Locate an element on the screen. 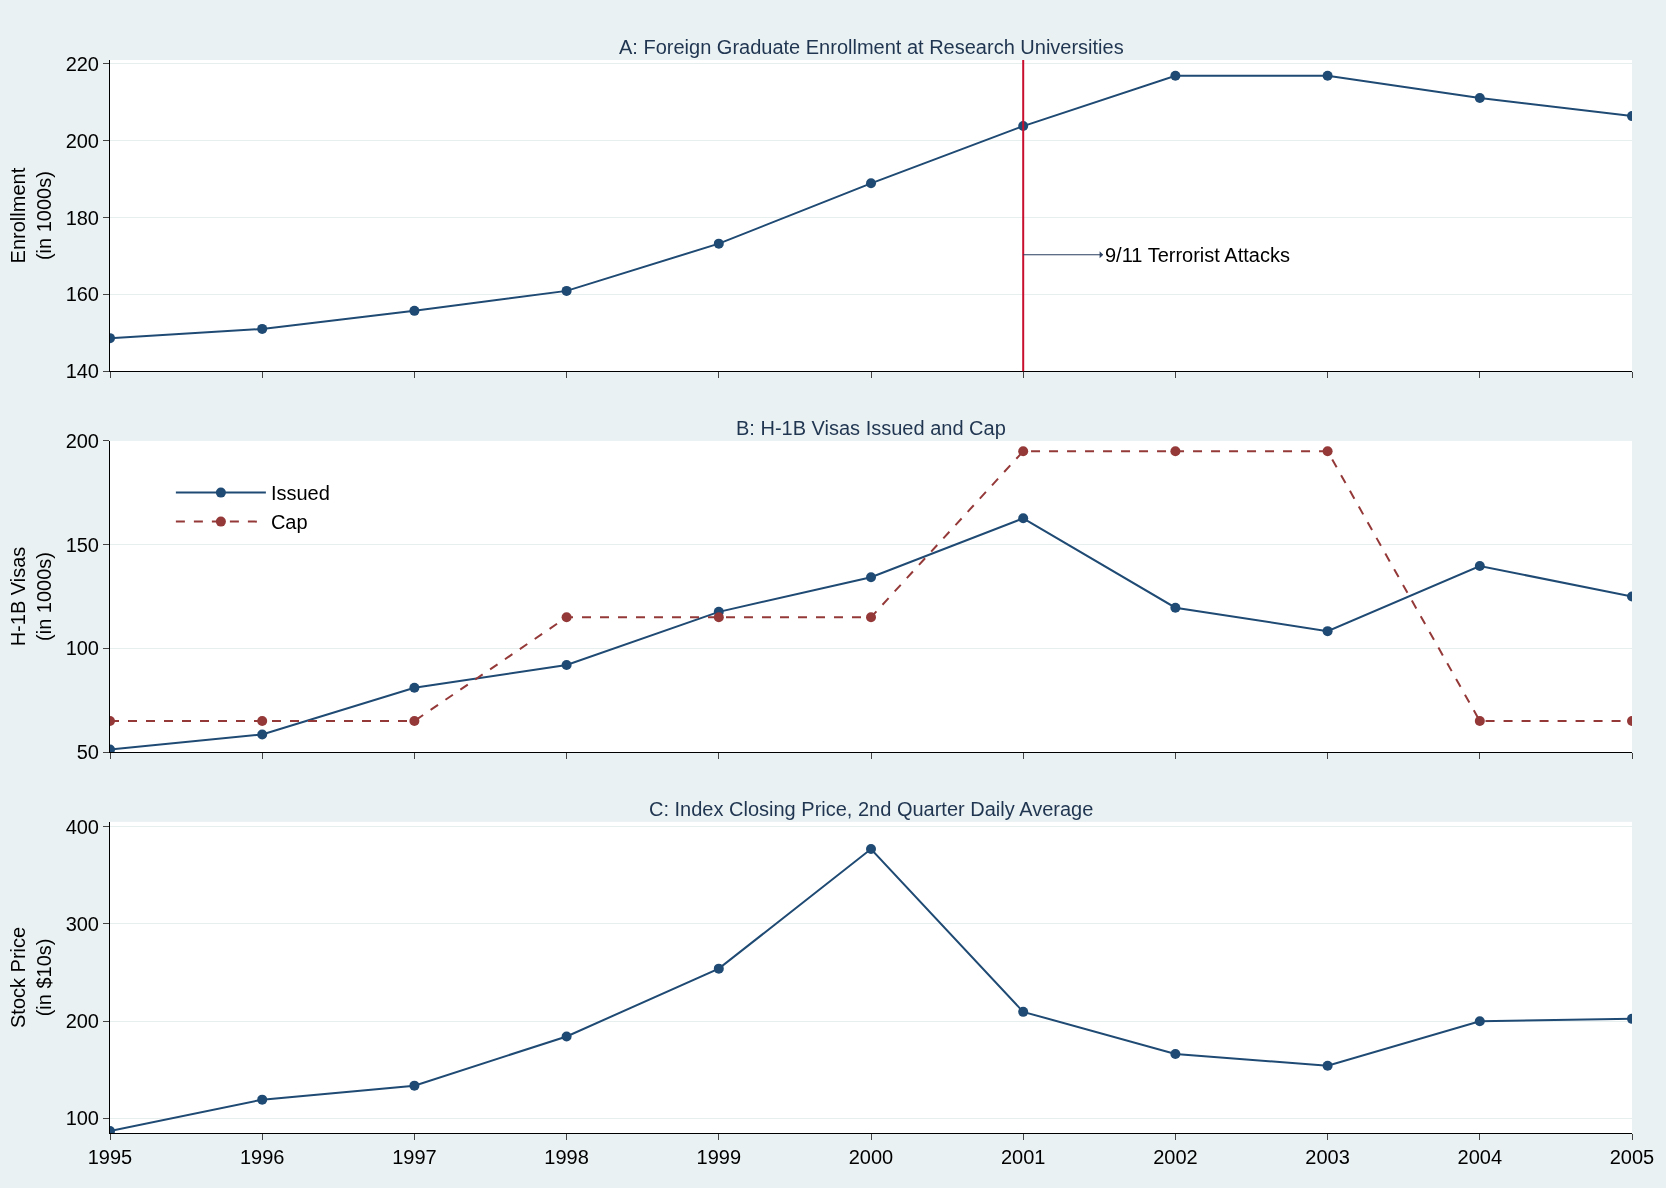 The image size is (1666, 1188). x-tick-label: 1999 is located at coordinates (719, 1157).